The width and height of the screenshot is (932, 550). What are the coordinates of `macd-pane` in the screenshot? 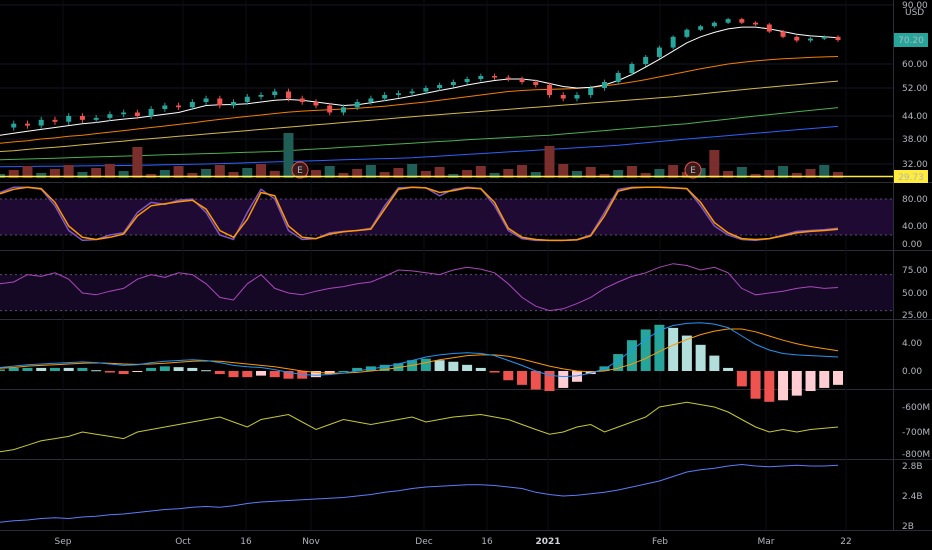 It's located at (421, 362).